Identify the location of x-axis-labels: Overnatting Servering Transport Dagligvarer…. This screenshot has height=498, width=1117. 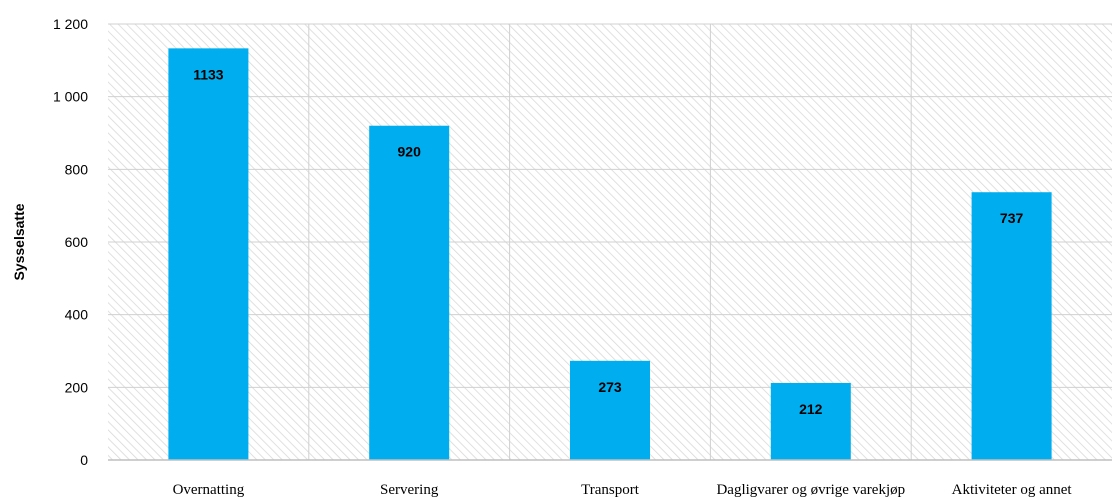
(623, 490).